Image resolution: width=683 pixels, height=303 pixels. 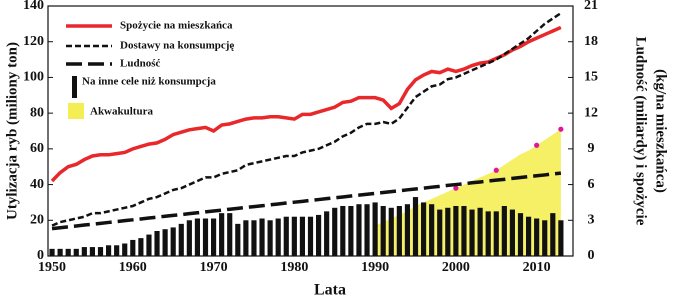 What do you see at coordinates (375, 267) in the screenshot?
I see `x-tick-label: 1990` at bounding box center [375, 267].